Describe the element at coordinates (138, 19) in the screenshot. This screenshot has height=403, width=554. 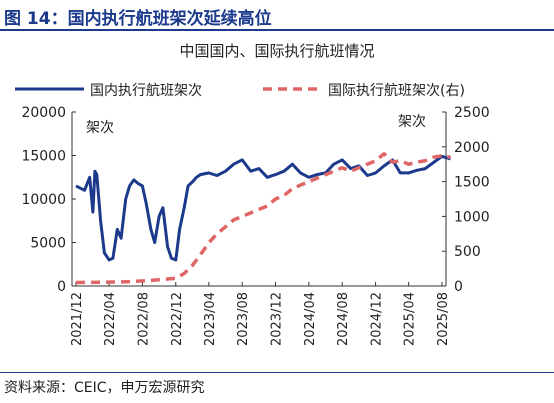
I see `figure-title: 图 14：国内执行航班架次延续高位` at that location.